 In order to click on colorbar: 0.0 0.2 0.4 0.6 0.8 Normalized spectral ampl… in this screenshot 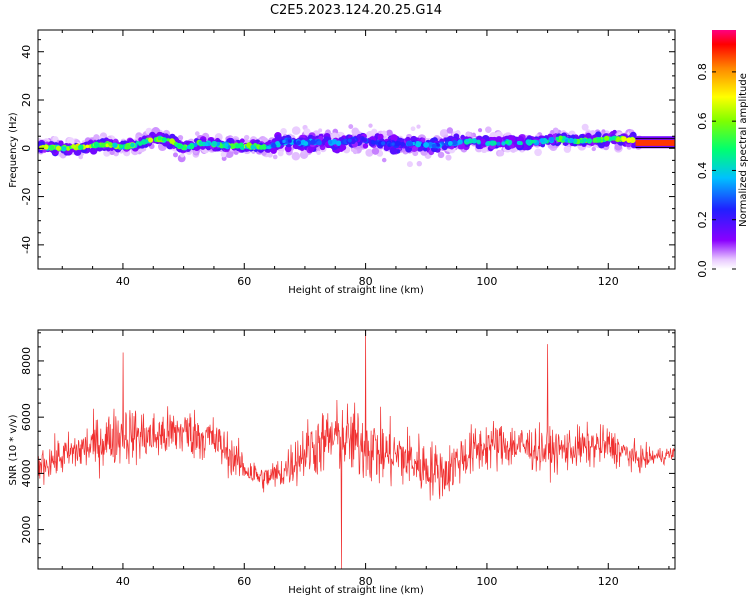, I will do `click(722, 154)`.